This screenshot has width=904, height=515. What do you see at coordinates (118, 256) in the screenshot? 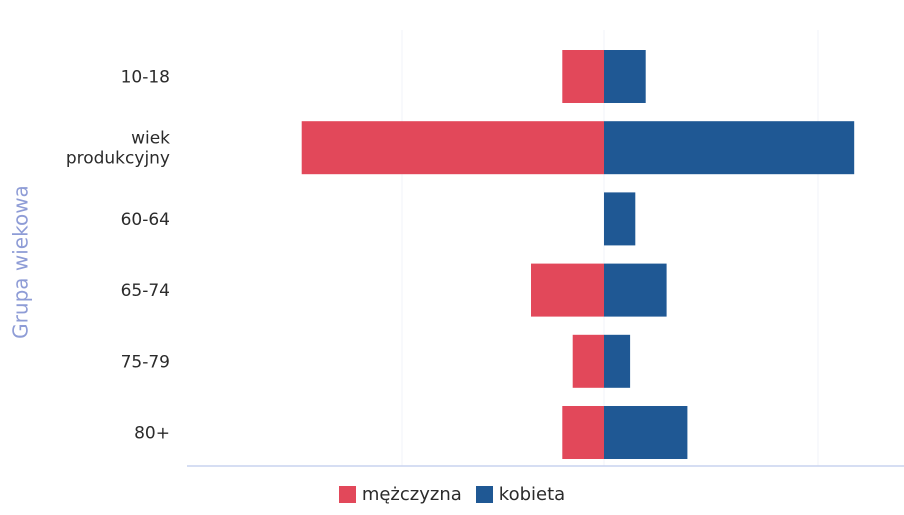
I see `category-labels: 10-18 wiek produkcyjny 60-64 65-74 75-79 80+` at bounding box center [118, 256].